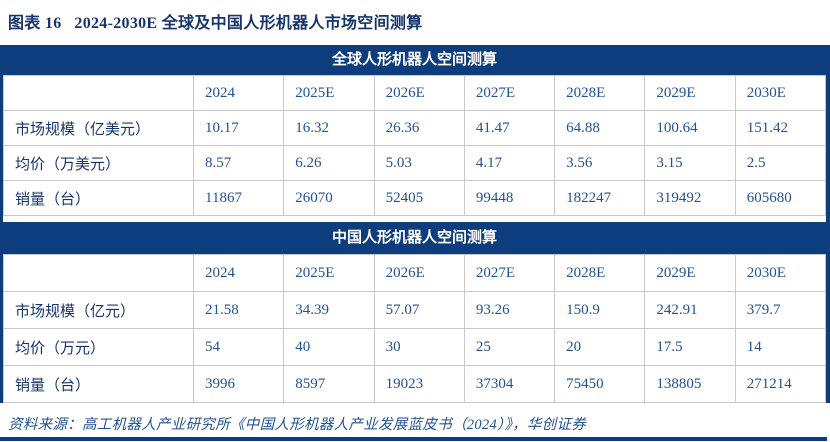 This screenshot has height=442, width=830. I want to click on data-cell: 25, so click(509, 347).